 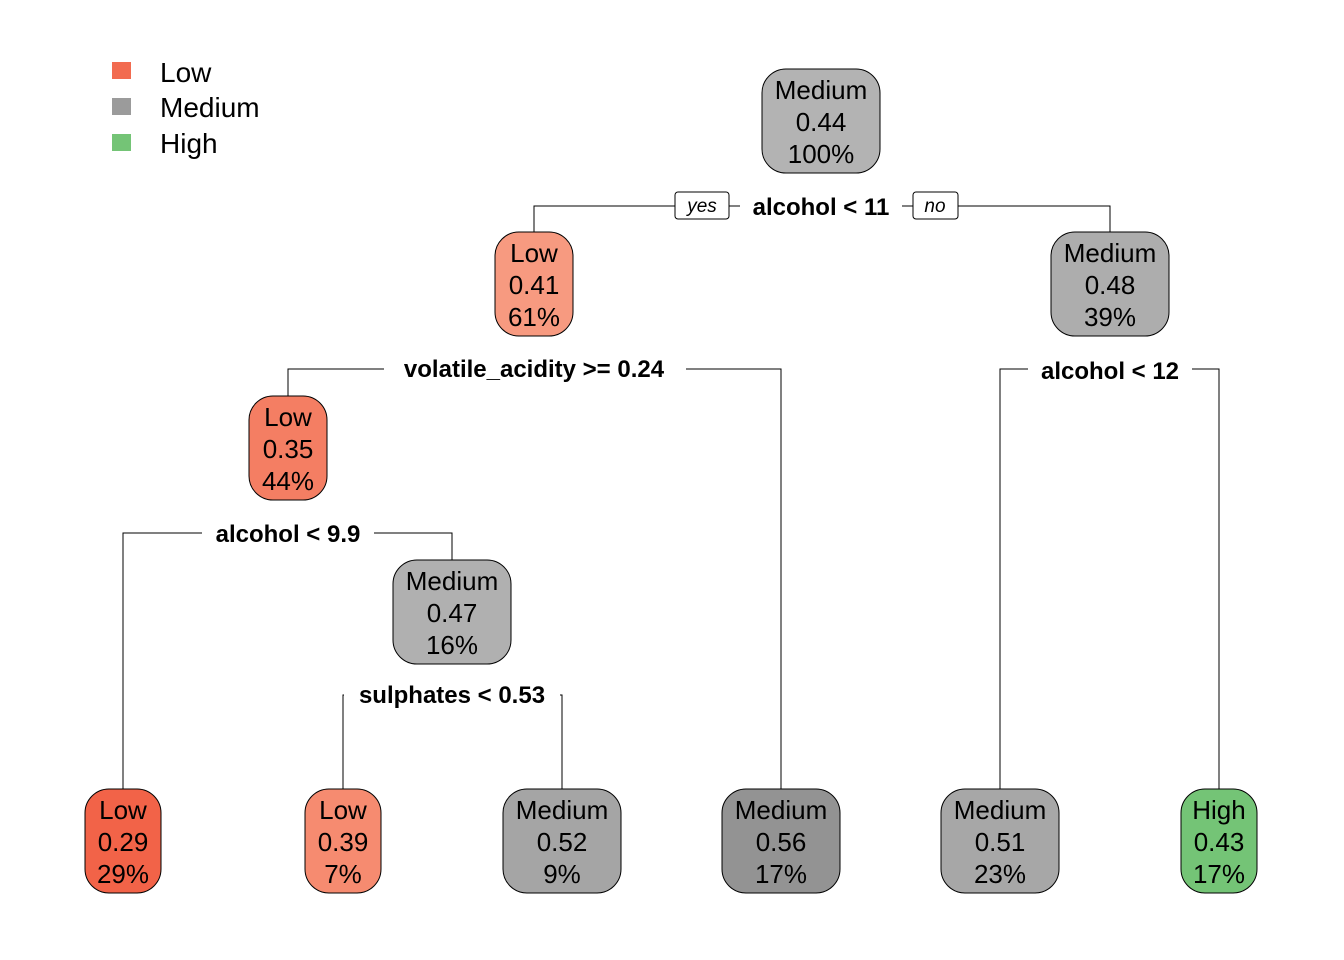 I want to click on split-label-root: alcohol < 11, so click(x=821, y=207).